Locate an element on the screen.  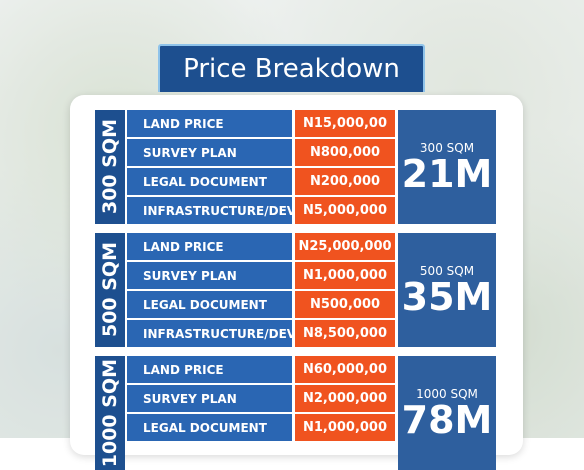
item-price: N15,000,00 is located at coordinates (345, 123).